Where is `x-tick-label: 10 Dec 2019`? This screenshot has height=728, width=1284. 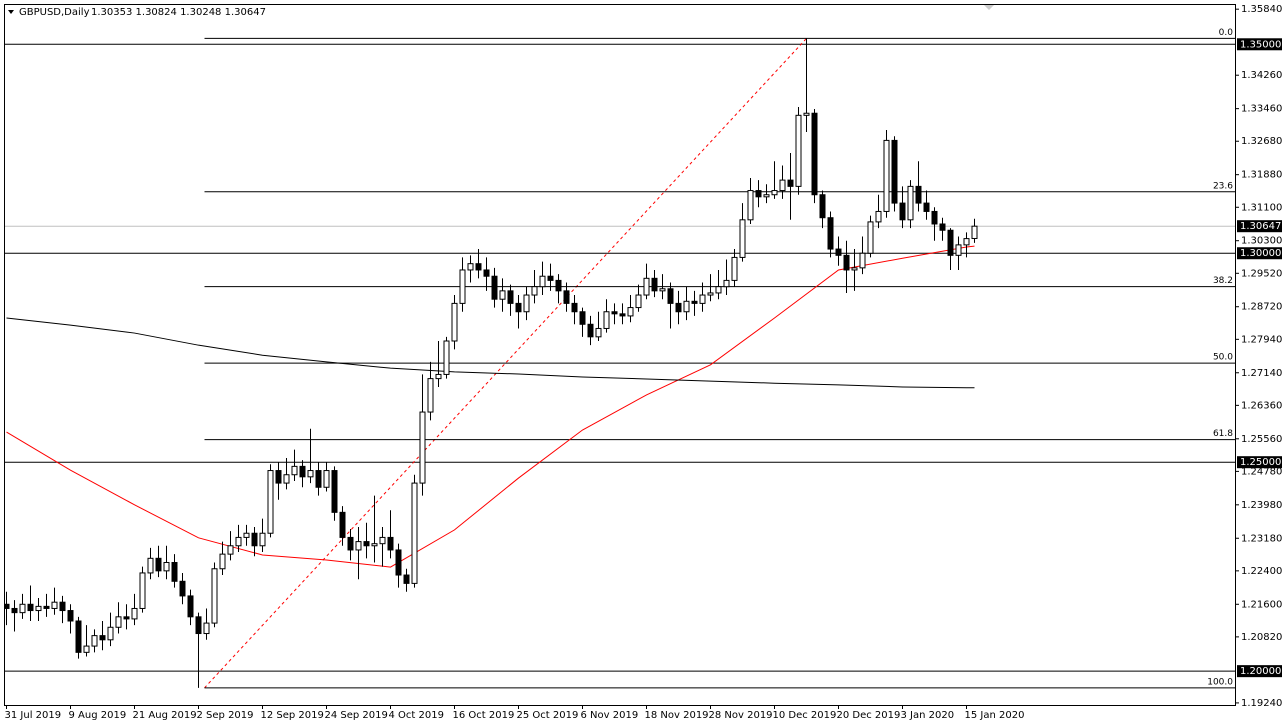
x-tick-label: 10 Dec 2019 is located at coordinates (805, 715).